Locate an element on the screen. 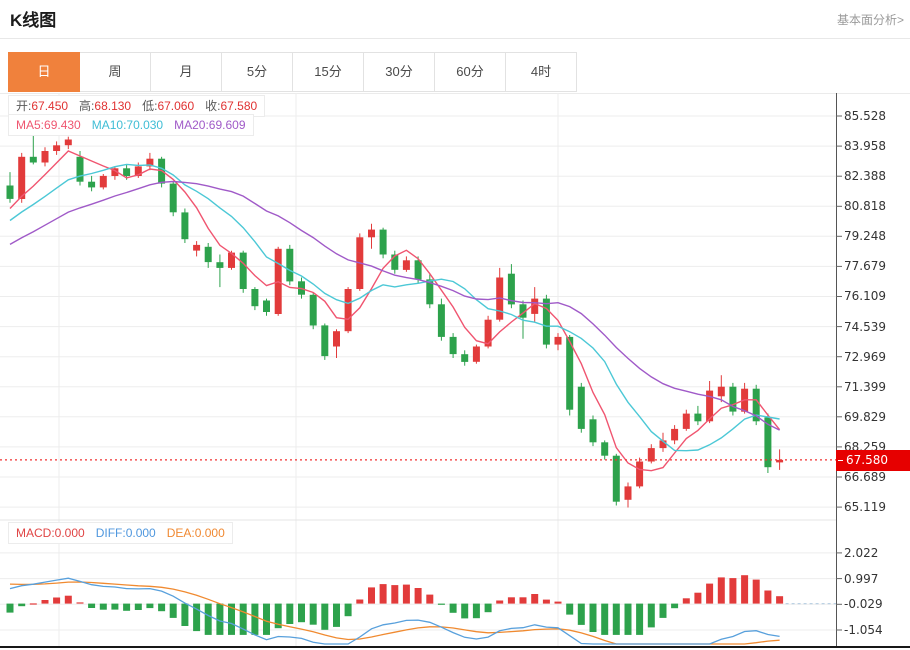 The image size is (910, 650). axis-tick-label: -1.054 is located at coordinates (863, 630).